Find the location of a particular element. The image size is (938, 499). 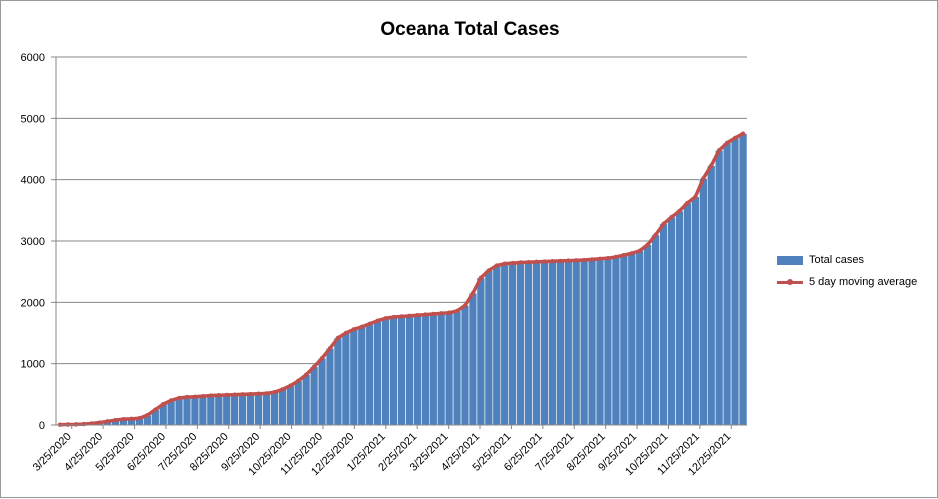

y-tick-label: 3000 is located at coordinates (33, 242).